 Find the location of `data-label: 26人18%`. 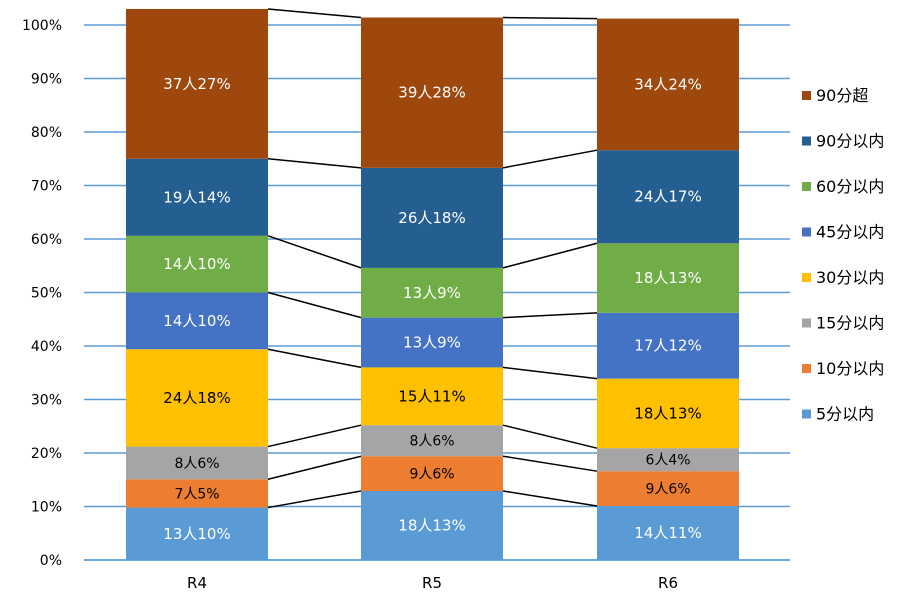

data-label: 26人18% is located at coordinates (431, 218).